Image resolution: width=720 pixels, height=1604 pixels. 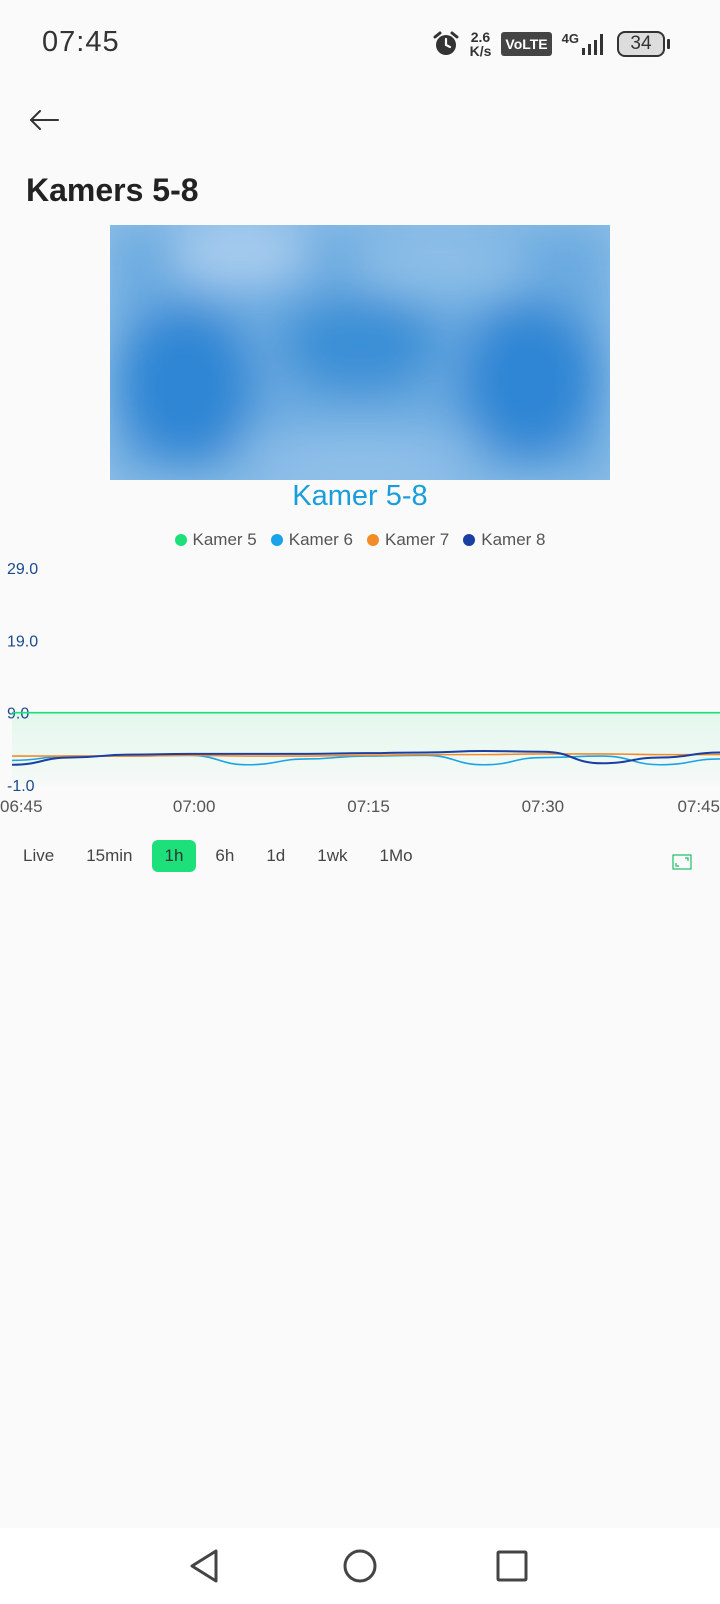 I want to click on room-image, so click(x=360, y=352).